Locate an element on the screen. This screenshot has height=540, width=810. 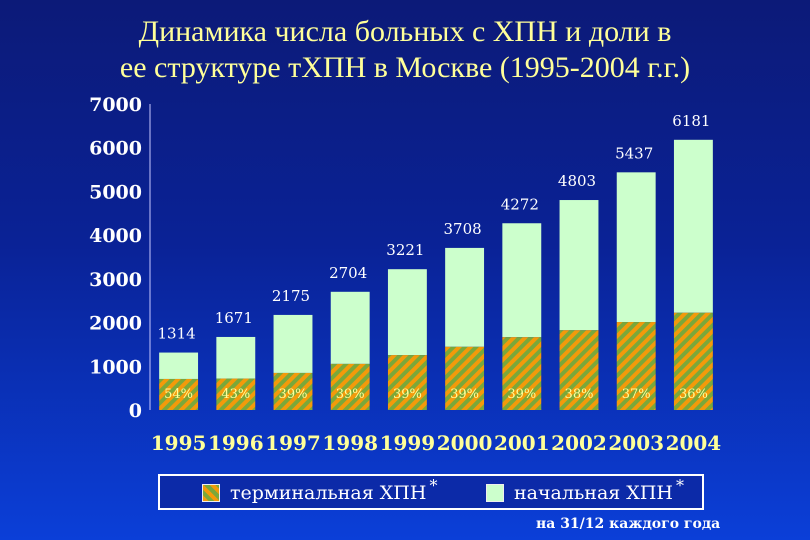
legend-item-initial: начальная ХПН * is located at coordinates (585, 490).